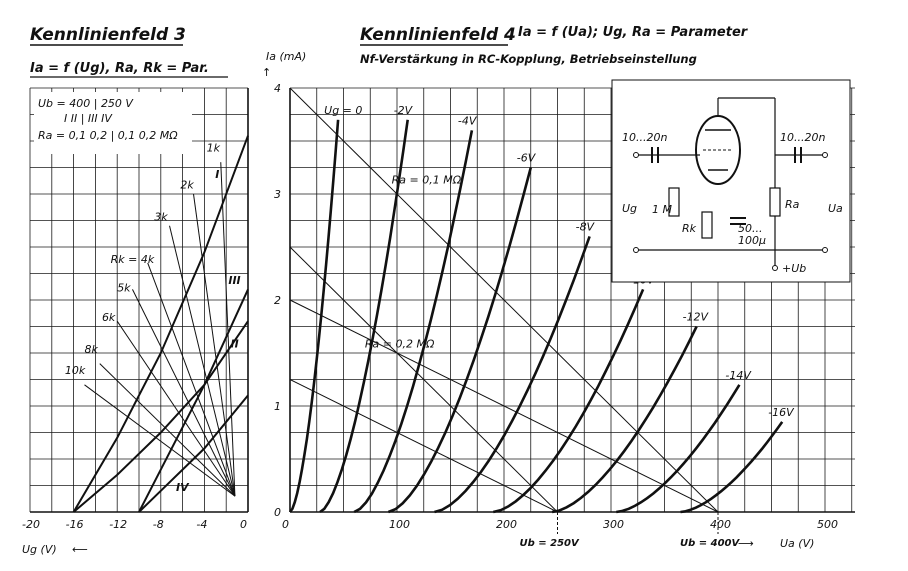 Image resolution: width=908 pixels, height=571 pixels. What do you see at coordinates (217, 174) in the screenshot?
I see `chart3-series-label: I` at bounding box center [217, 174].